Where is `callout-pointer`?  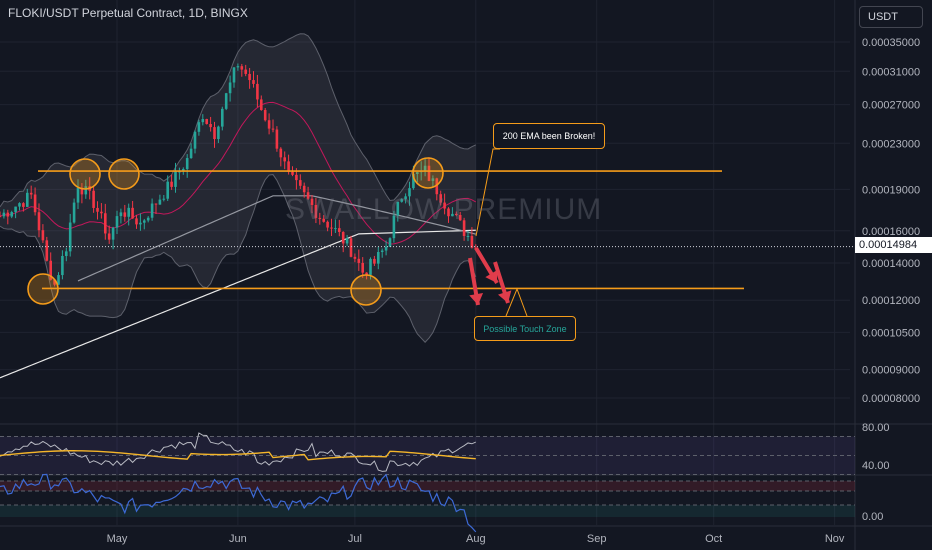 callout-pointer is located at coordinates (516, 302).